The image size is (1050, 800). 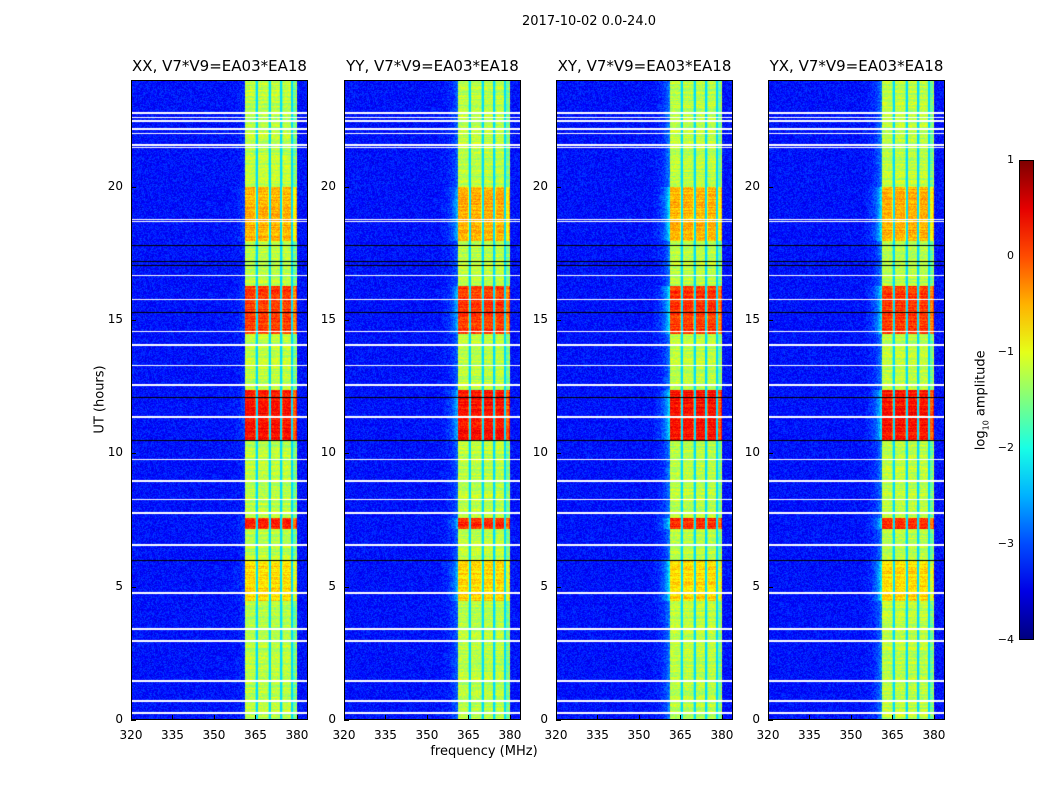 What do you see at coordinates (100, 399) in the screenshot?
I see `y-axis-label: UT (hours)` at bounding box center [100, 399].